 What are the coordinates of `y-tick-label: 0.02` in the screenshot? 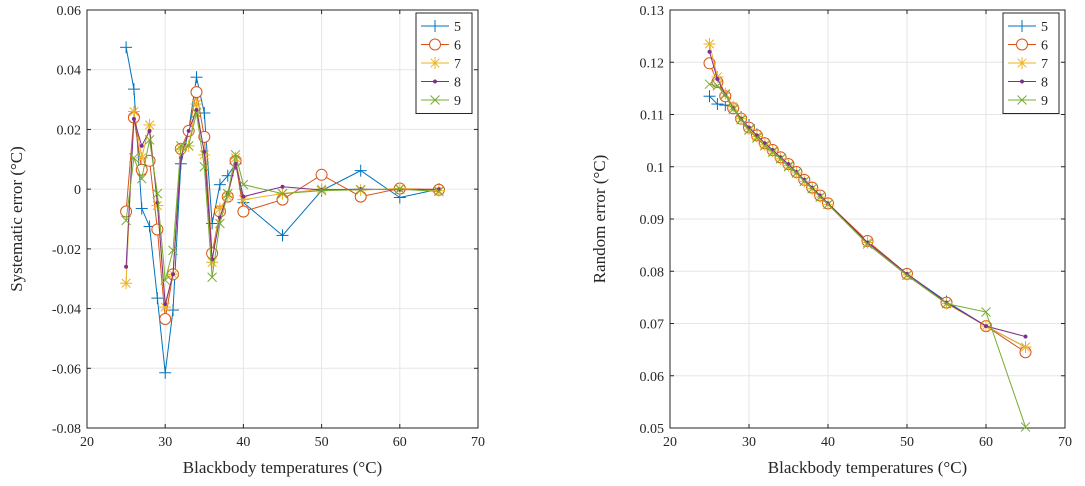 It's located at (69, 130).